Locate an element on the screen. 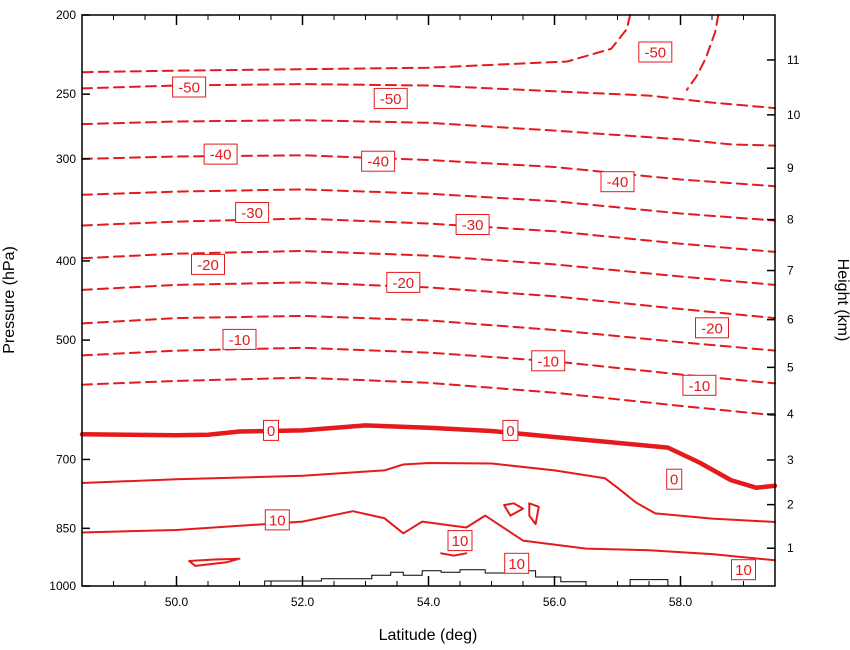 Image resolution: width=850 pixels, height=650 pixels. contour-line--20-8 is located at coordinates (428, 300).